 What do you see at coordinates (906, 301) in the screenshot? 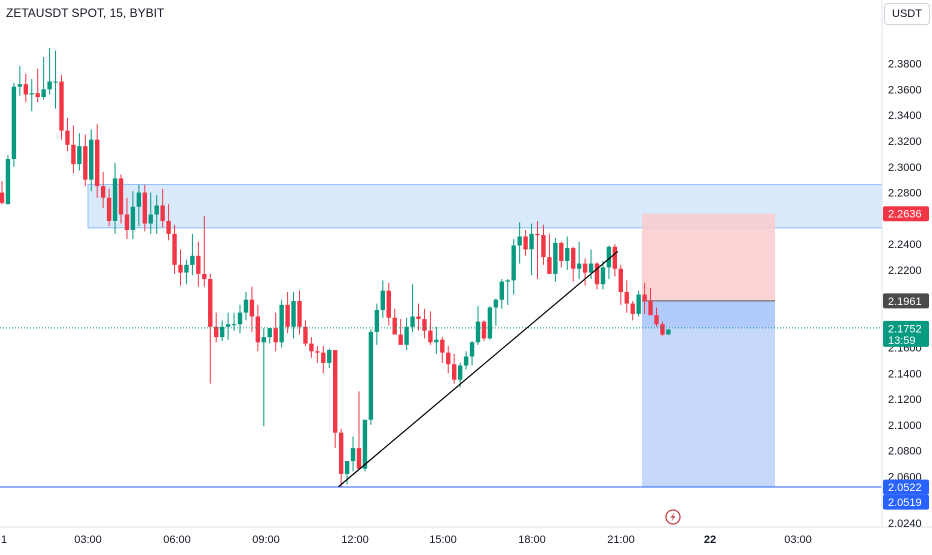
I see `price-label: 2.1961` at bounding box center [906, 301].